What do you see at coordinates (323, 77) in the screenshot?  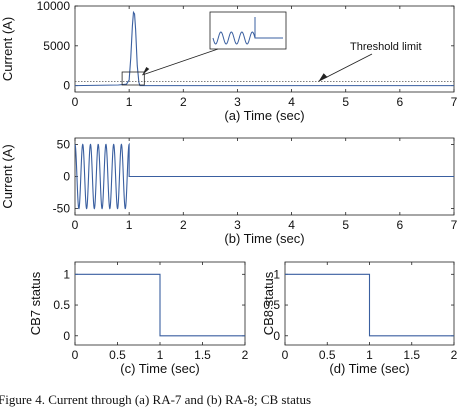 I see `threshold-arrowhead` at bounding box center [323, 77].